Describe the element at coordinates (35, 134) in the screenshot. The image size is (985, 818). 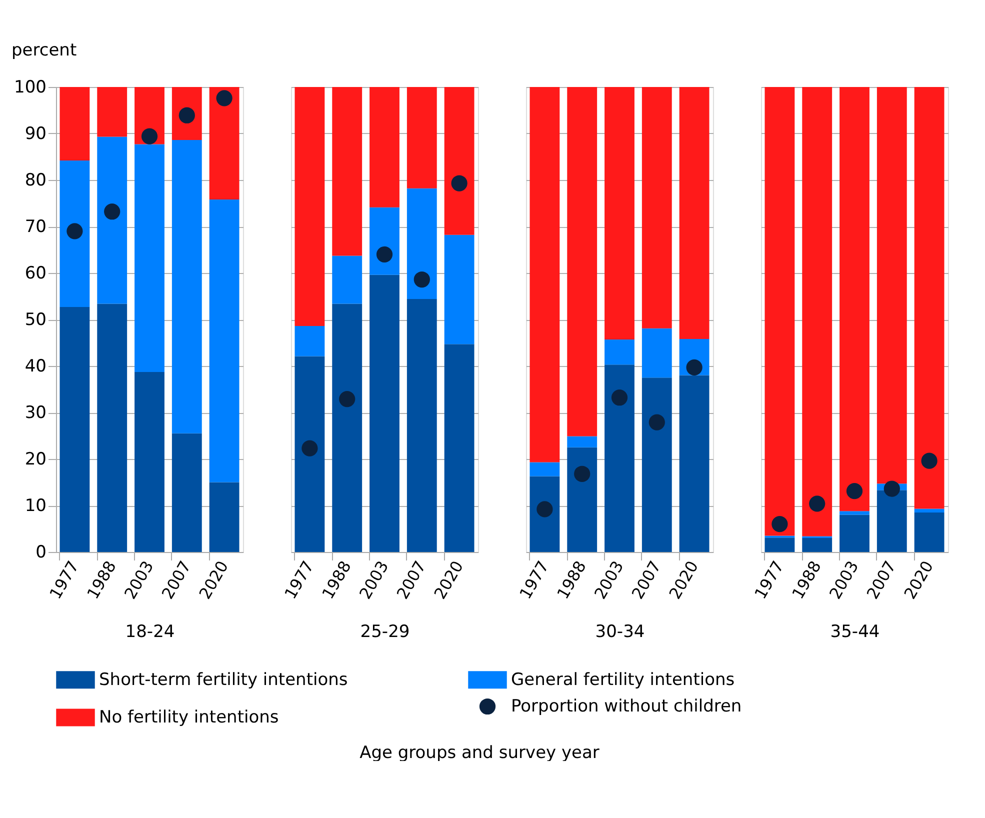
I see `y-tick-label: 90` at that location.